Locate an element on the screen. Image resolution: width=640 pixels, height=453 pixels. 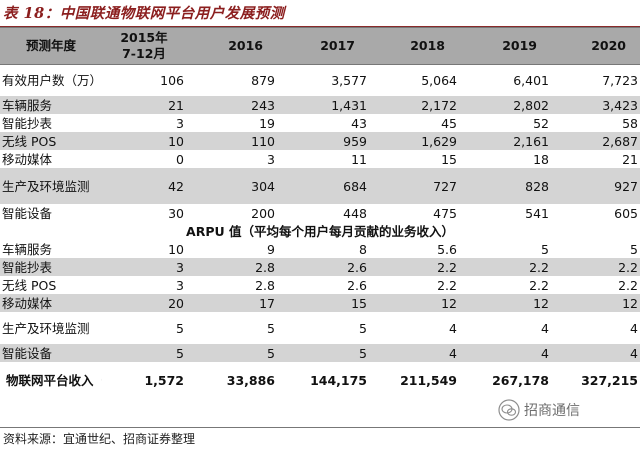
cell: 1,431 is located at coordinates (323, 105).